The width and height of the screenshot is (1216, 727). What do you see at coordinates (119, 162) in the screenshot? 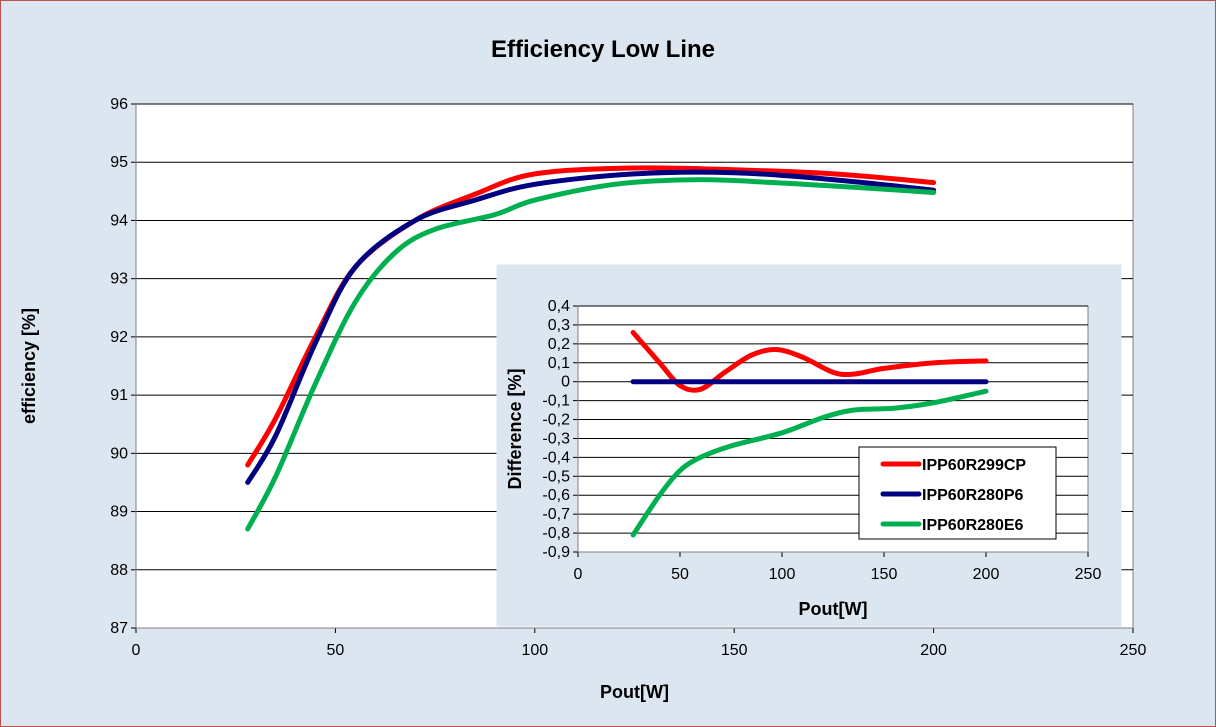
I see `y-tick-label: 95` at bounding box center [119, 162].